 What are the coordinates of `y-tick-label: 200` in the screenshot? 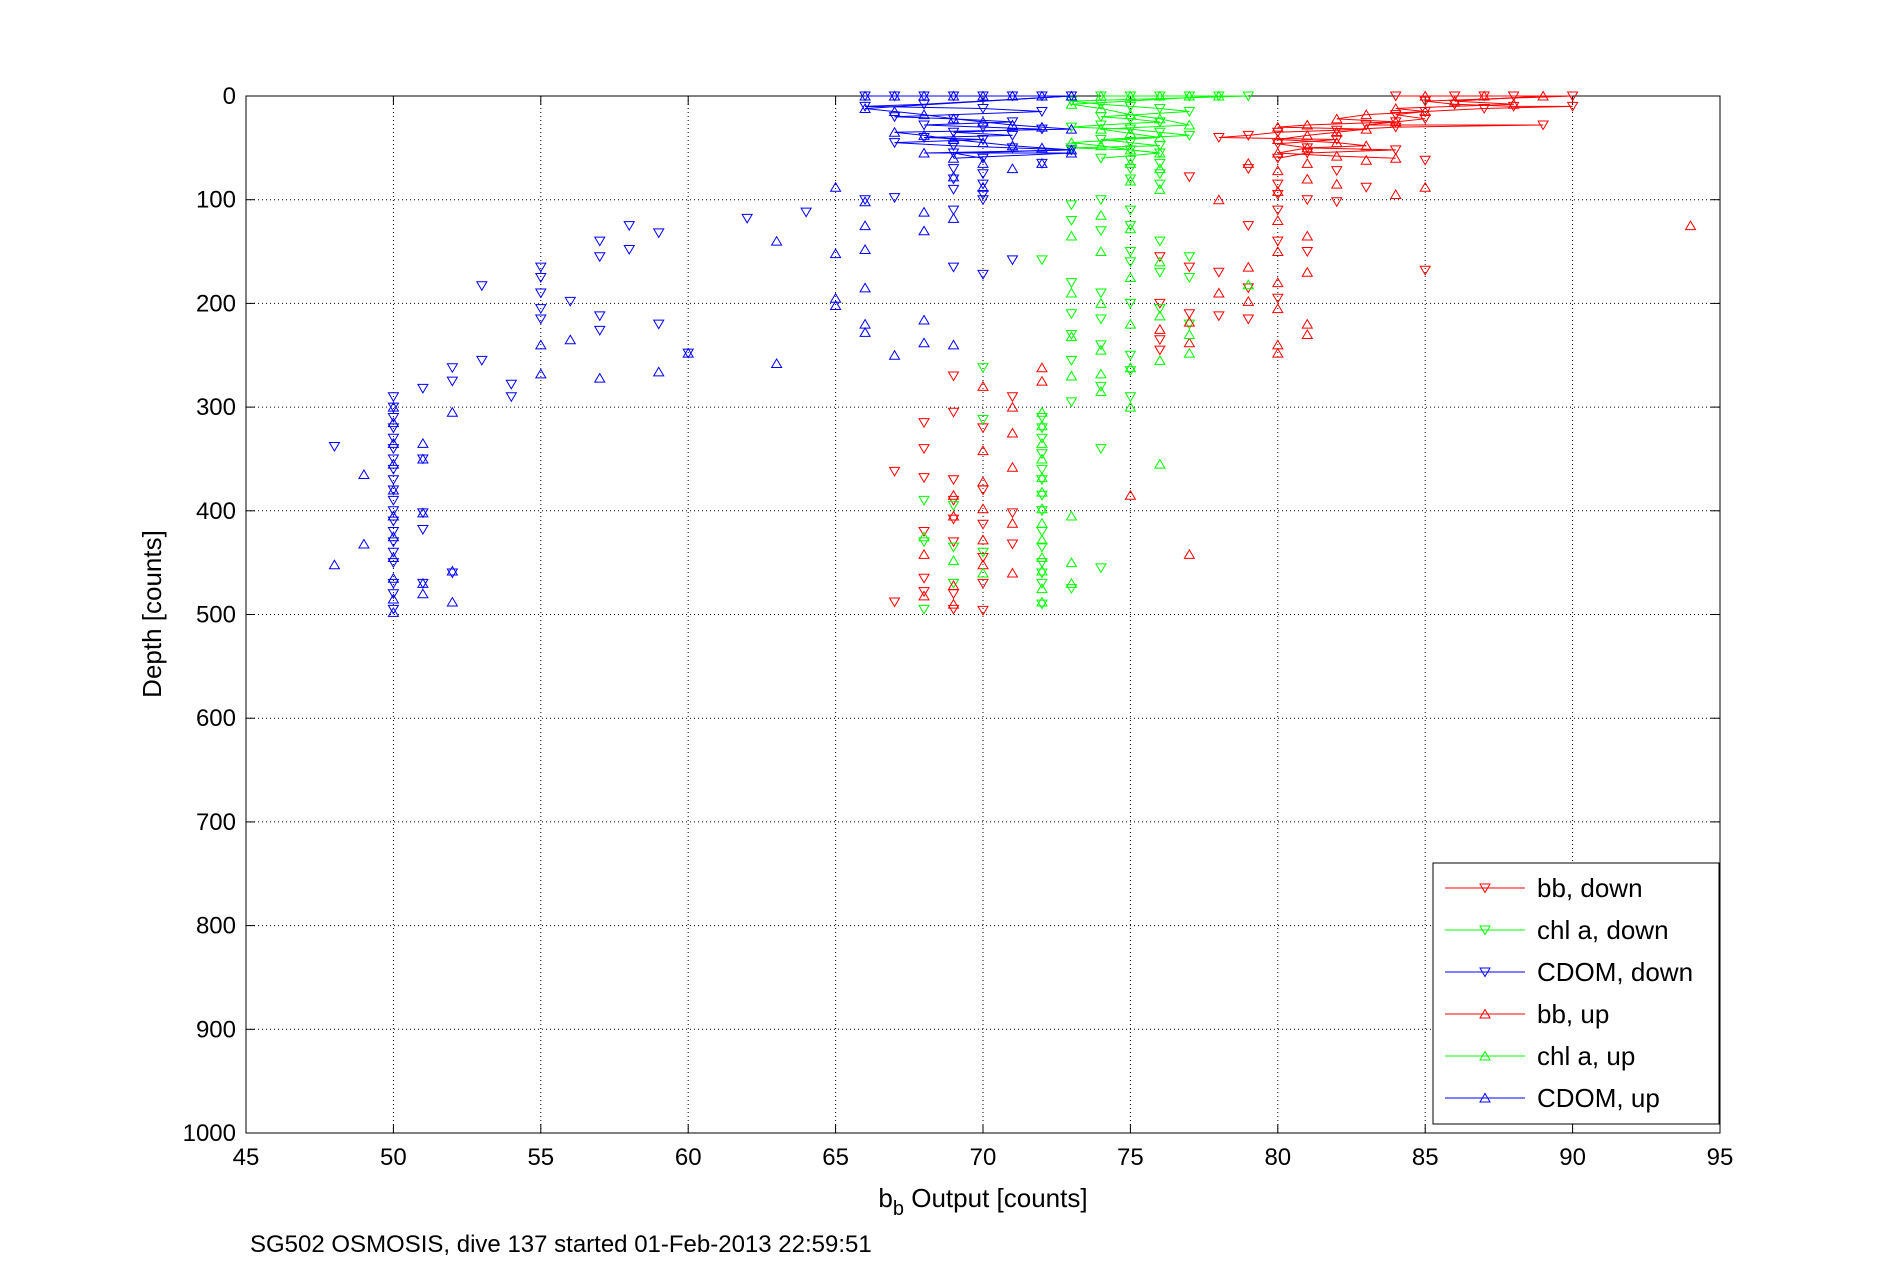 It's located at (216, 303).